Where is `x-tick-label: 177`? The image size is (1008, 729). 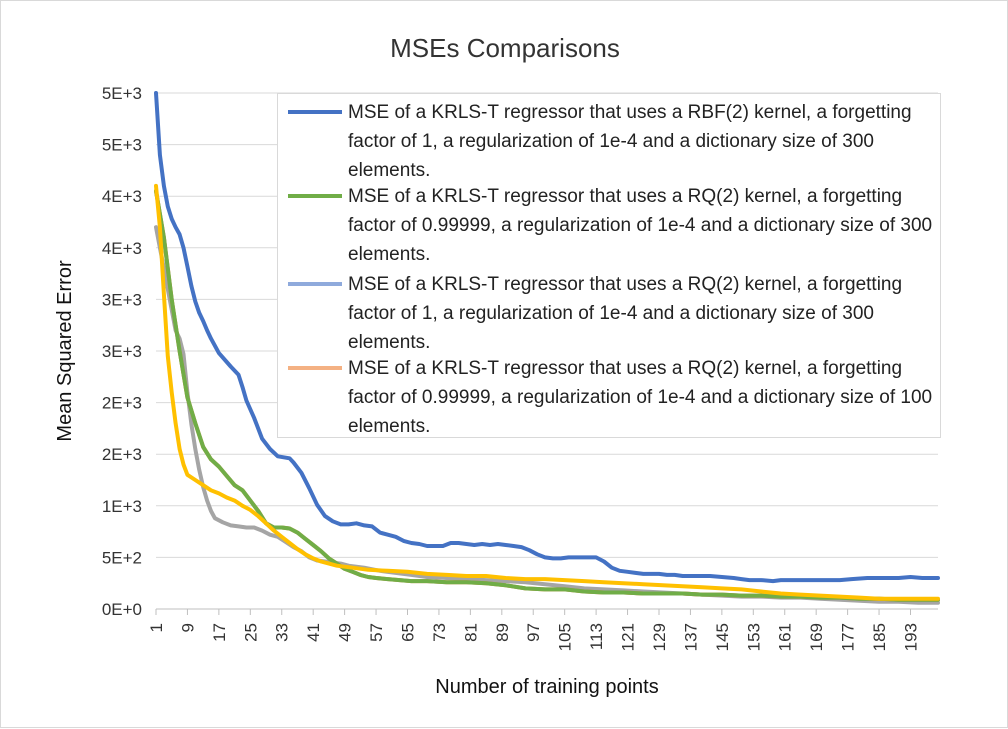
x-tick-label: 177 is located at coordinates (848, 637).